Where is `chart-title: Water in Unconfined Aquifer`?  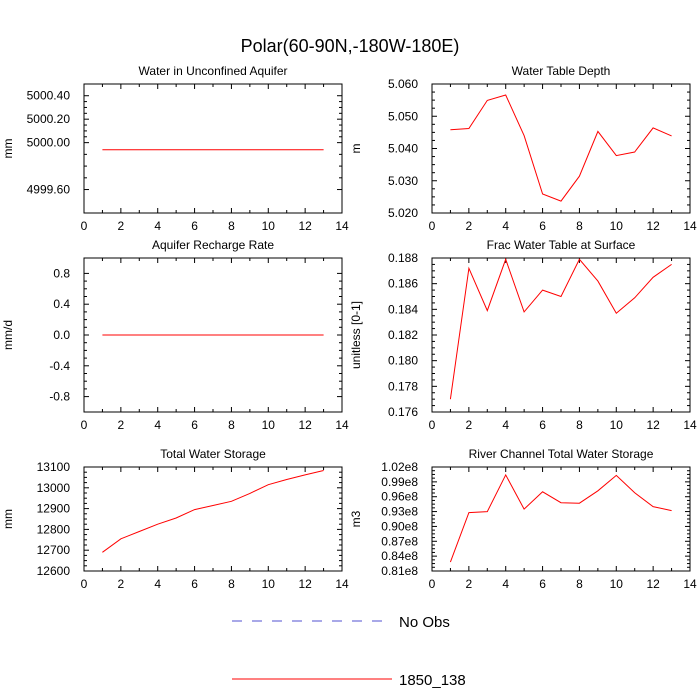
chart-title: Water in Unconfined Aquifer is located at coordinates (213, 71).